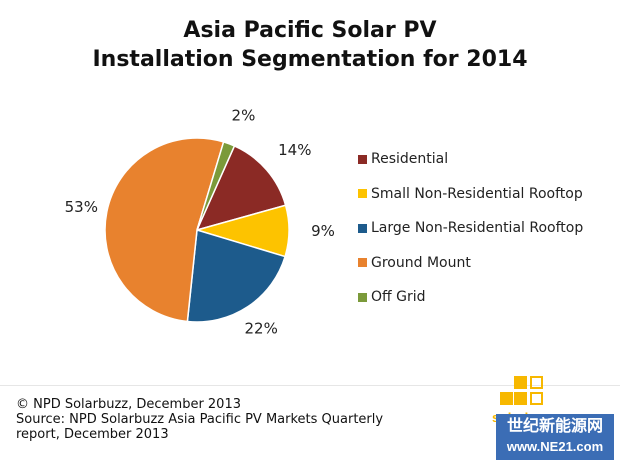 The height and width of the screenshot is (465, 620). What do you see at coordinates (244, 115) in the screenshot?
I see `data-label-off-grid: 2%` at bounding box center [244, 115].